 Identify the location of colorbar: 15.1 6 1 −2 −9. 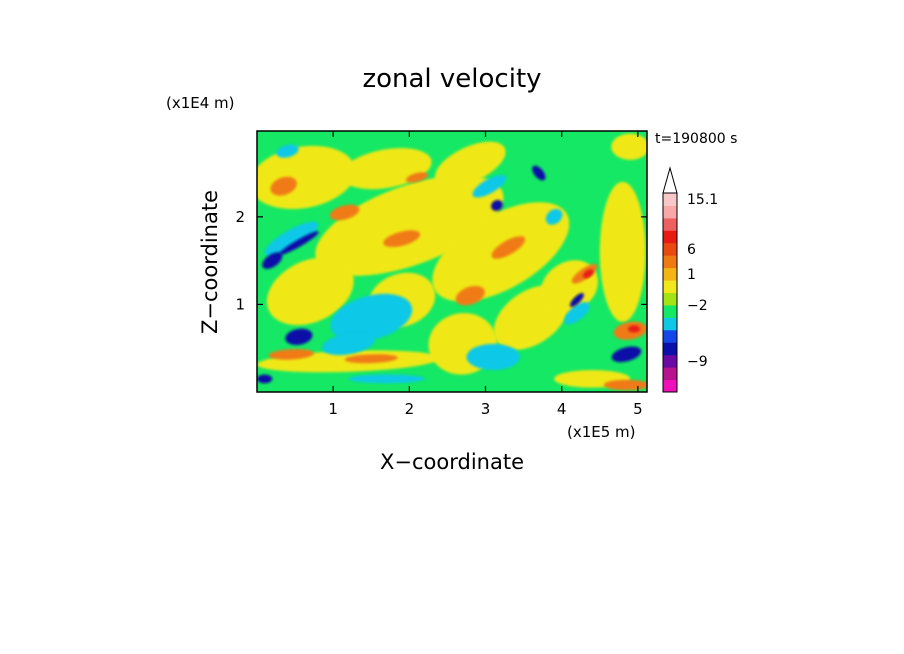
(690, 279).